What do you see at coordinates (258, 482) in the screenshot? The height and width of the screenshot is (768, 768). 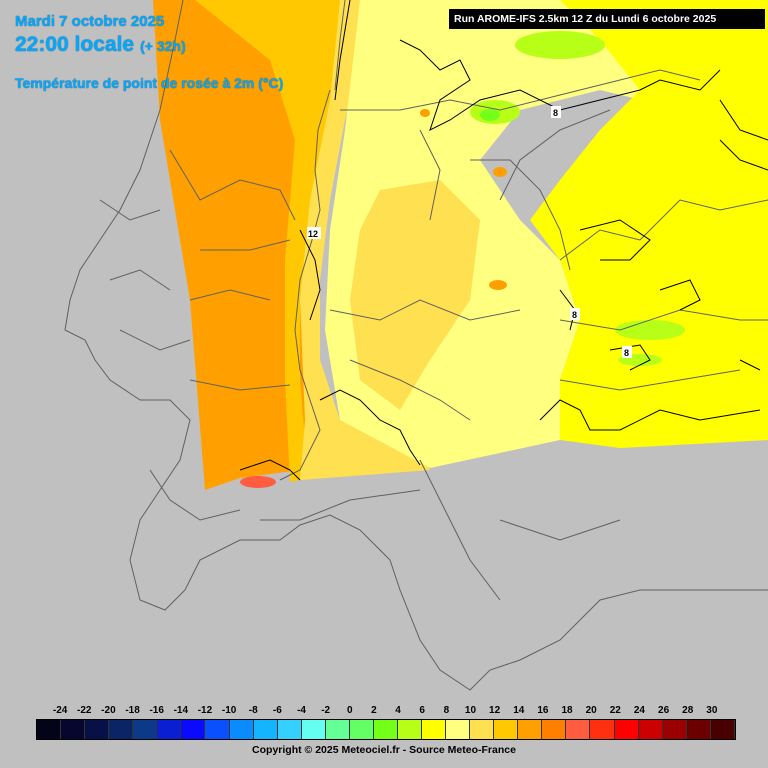 I see `field-red-blob` at bounding box center [258, 482].